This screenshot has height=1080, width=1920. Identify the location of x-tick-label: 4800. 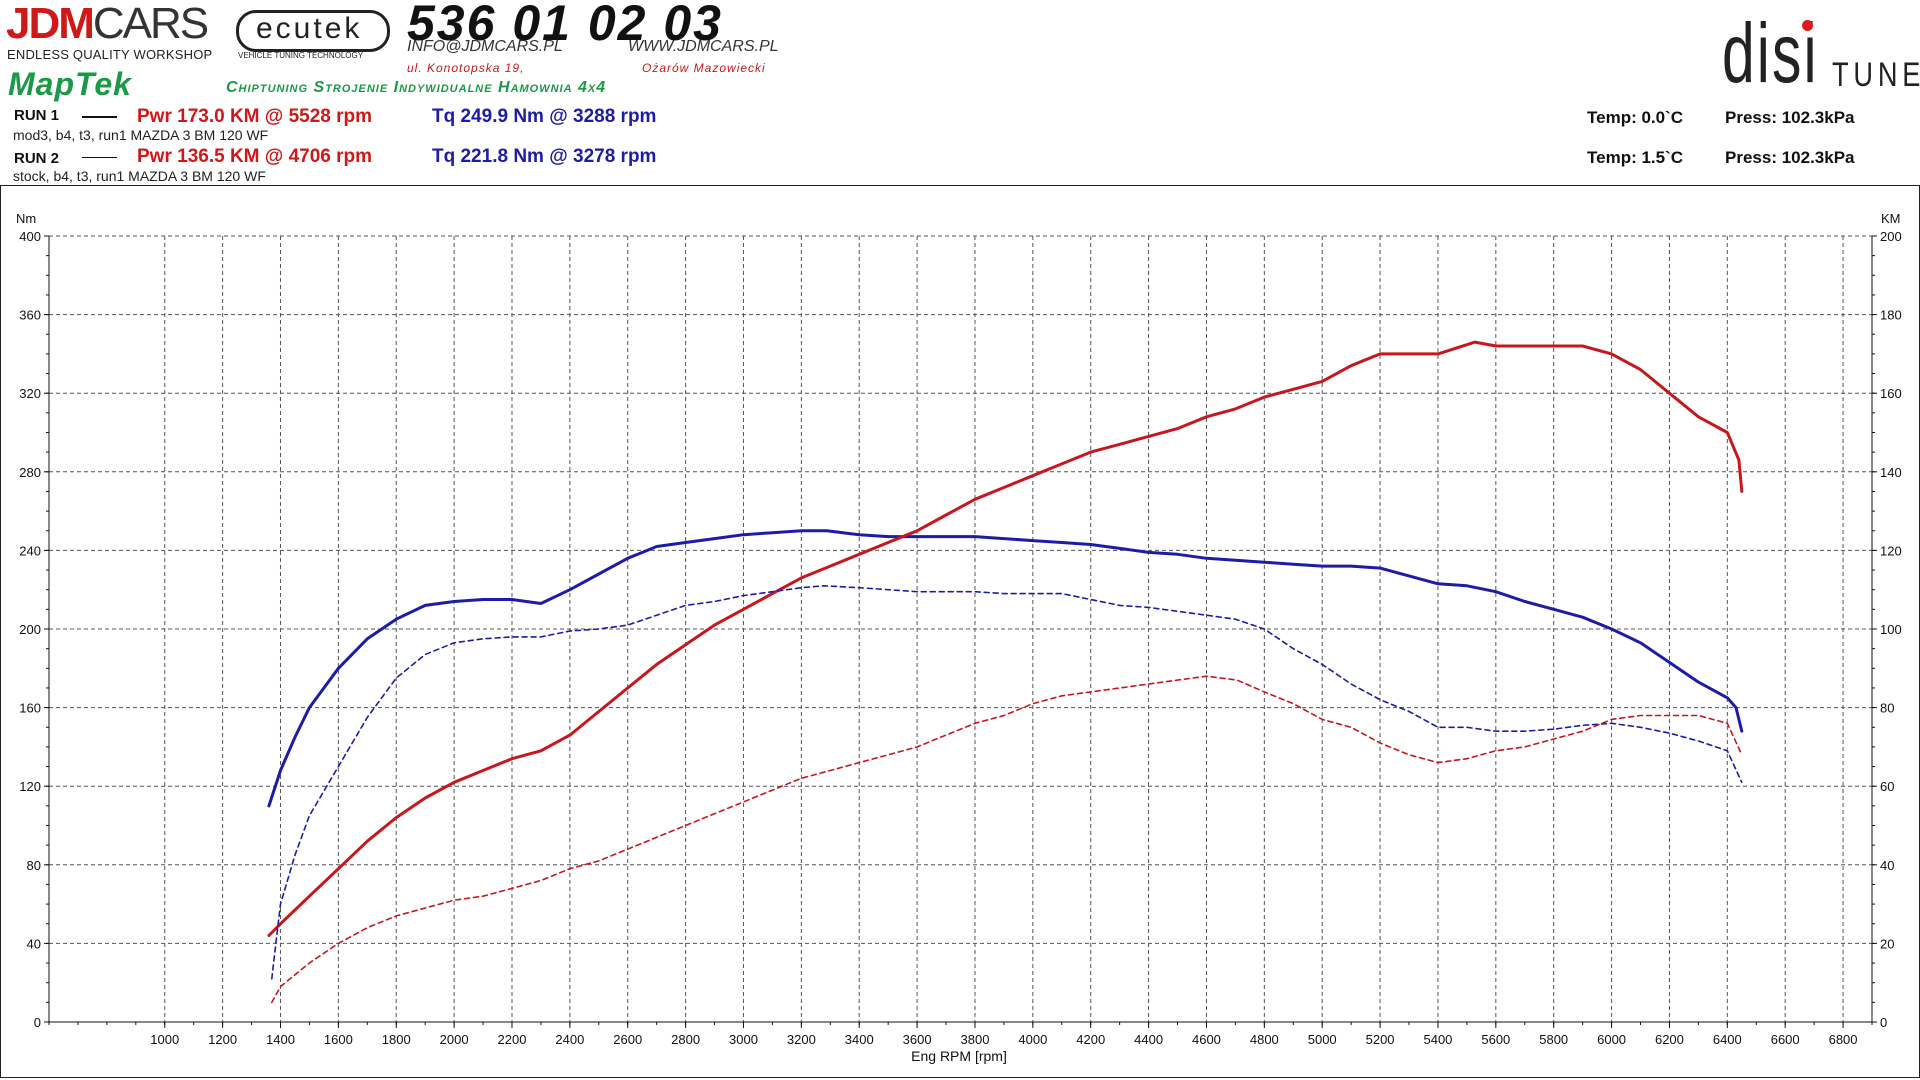
(1264, 1039).